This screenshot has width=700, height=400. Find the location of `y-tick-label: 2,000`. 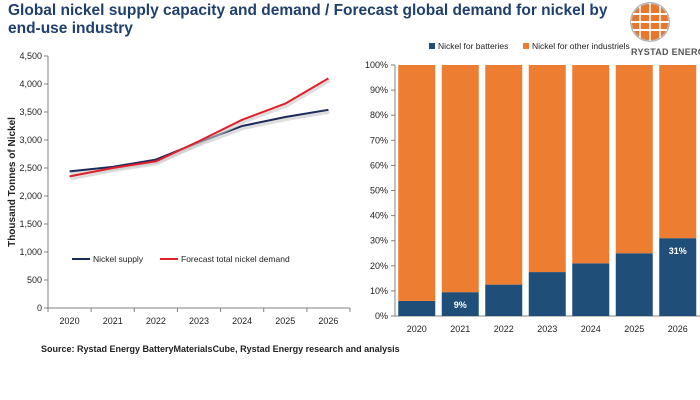

y-tick-label: 2,000 is located at coordinates (30, 196).